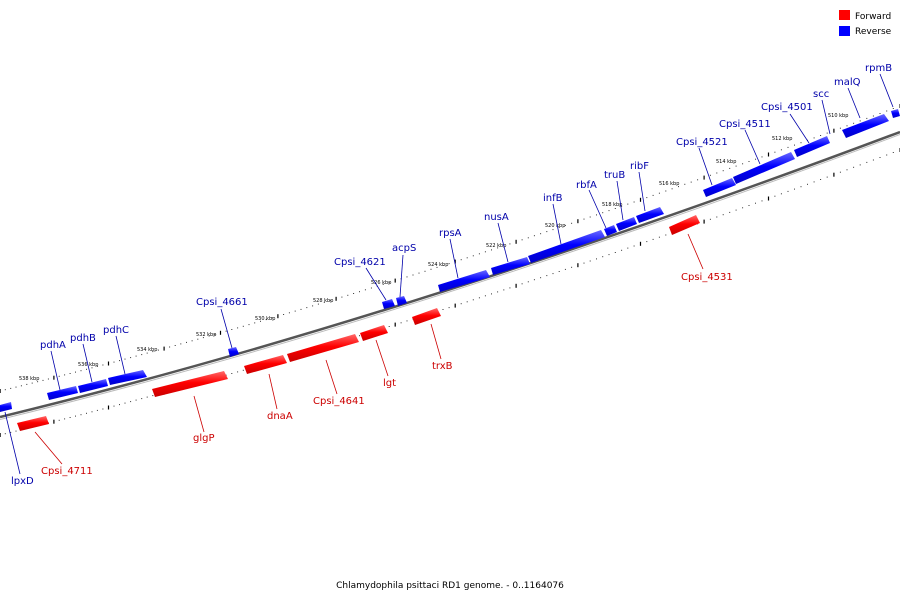 The image size is (900, 600). Describe the element at coordinates (222, 302) in the screenshot. I see `gene-label-Cpsi_4661: Cpsi_4661` at that location.